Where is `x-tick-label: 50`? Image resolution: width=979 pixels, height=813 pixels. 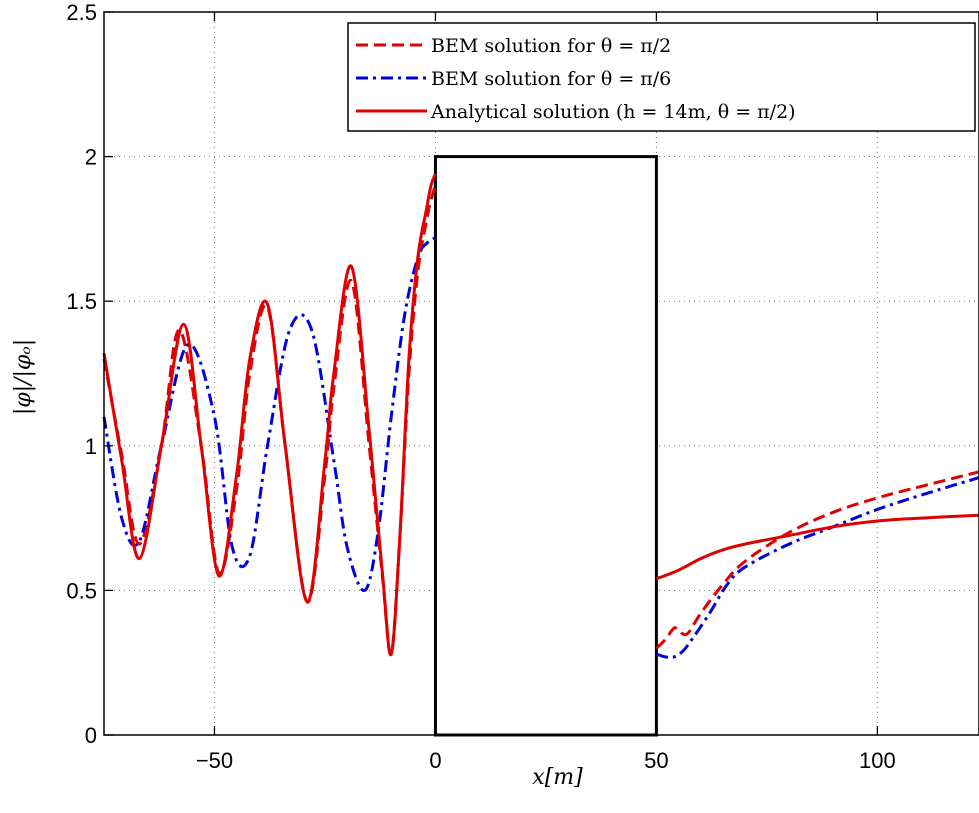 x-tick-label: 50 is located at coordinates (656, 760).